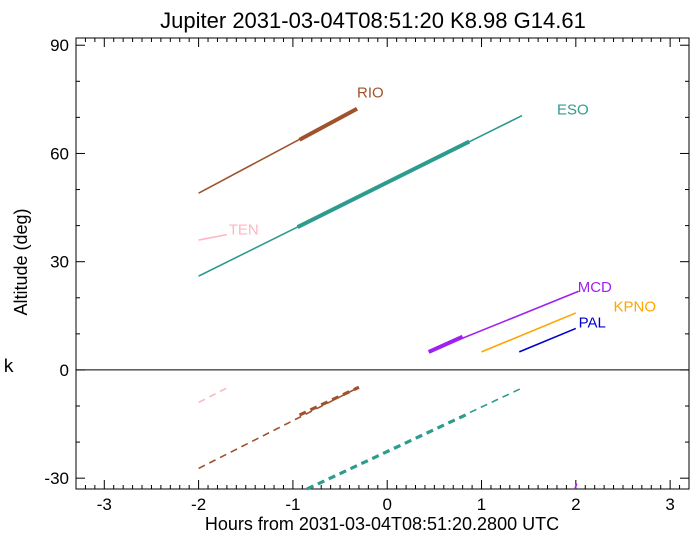 This screenshot has width=697, height=539. What do you see at coordinates (592, 322) in the screenshot?
I see `series-pal-label: PAL` at bounding box center [592, 322].